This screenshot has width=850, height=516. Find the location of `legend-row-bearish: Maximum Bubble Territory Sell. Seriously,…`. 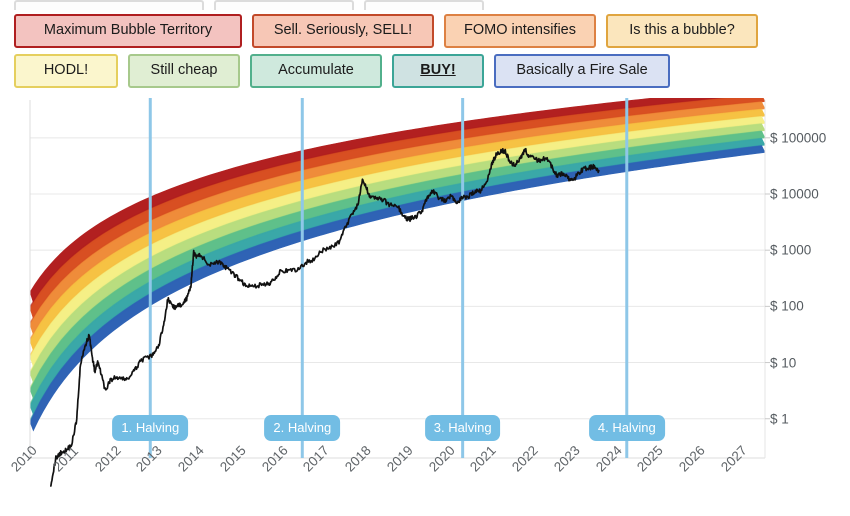

legend-row-bearish: Maximum Bubble Territory Sell. Seriously,… is located at coordinates (425, 31).